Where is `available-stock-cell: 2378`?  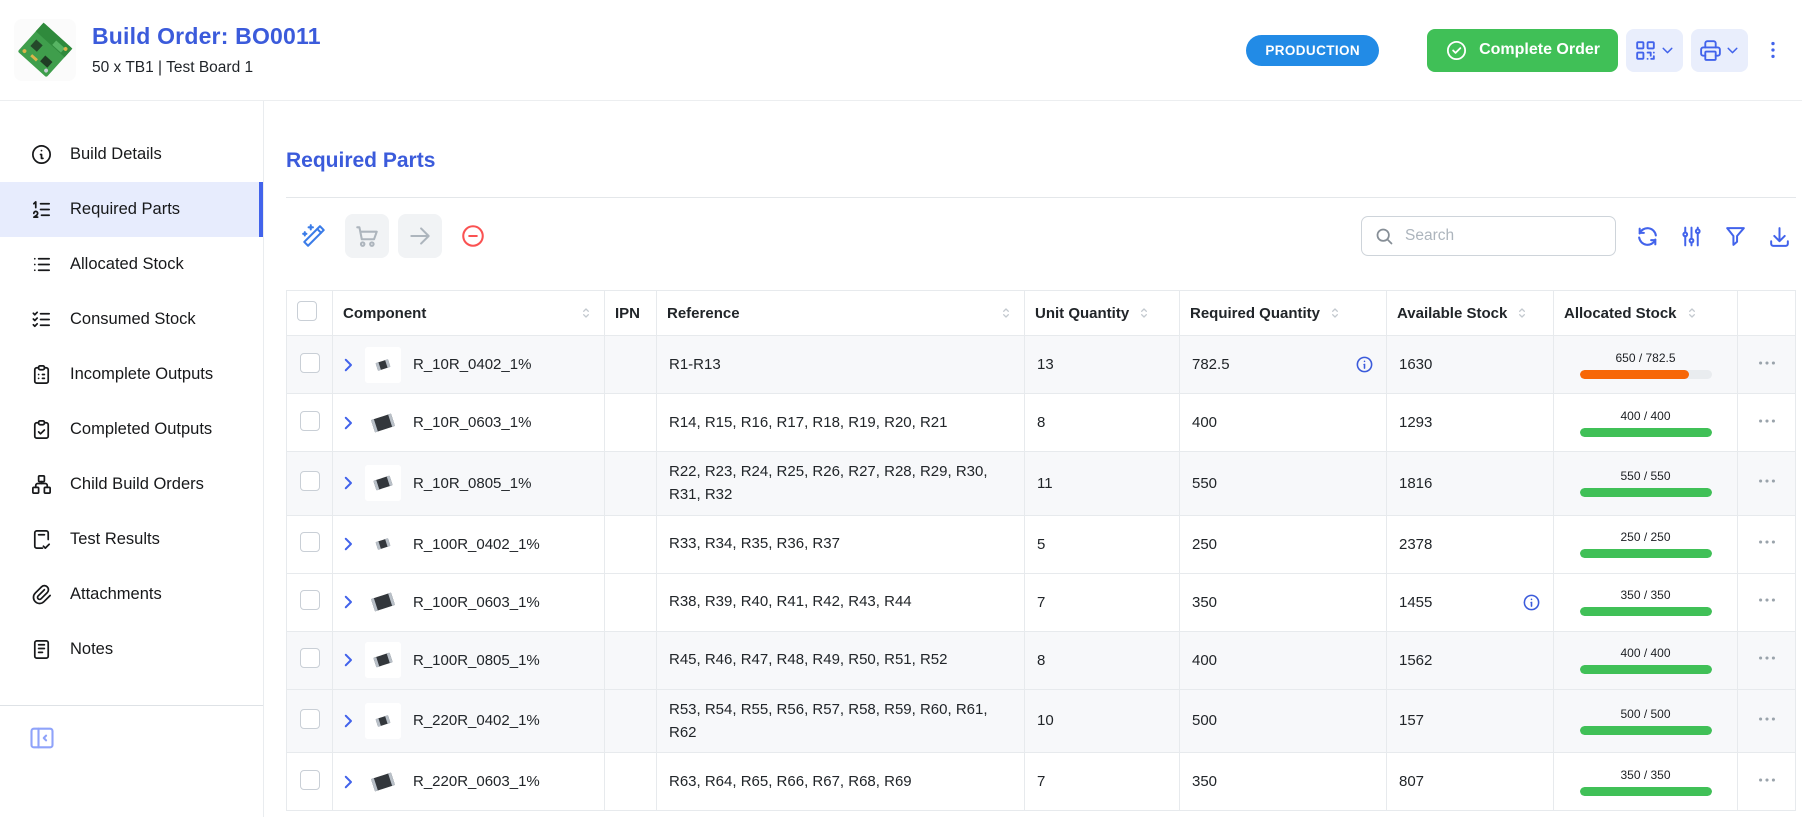
available-stock-cell: 2378 is located at coordinates (1470, 544).